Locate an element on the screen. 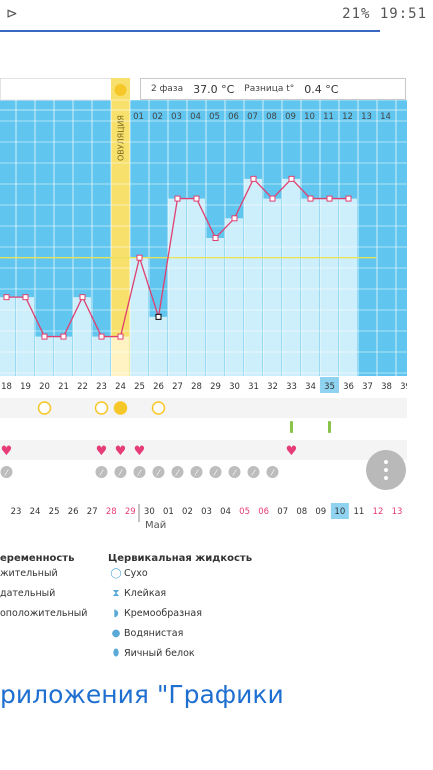 Image resolution: width=433 pixels, height=770 pixels. calendar-date: 23 is located at coordinates (16, 512).